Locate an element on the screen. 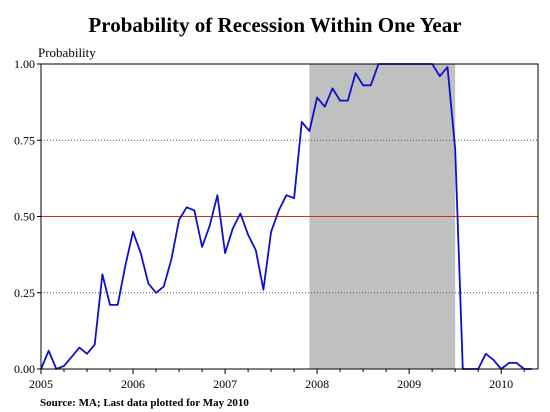  y-tick-label: 0.25 is located at coordinates (24, 293).